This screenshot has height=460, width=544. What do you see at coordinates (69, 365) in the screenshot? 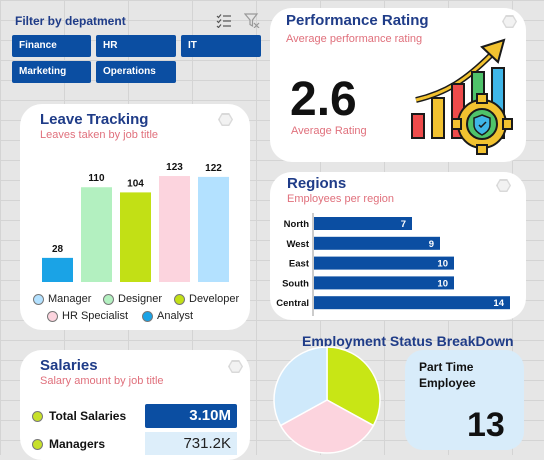
I see `salaries-title: Salaries` at bounding box center [69, 365].